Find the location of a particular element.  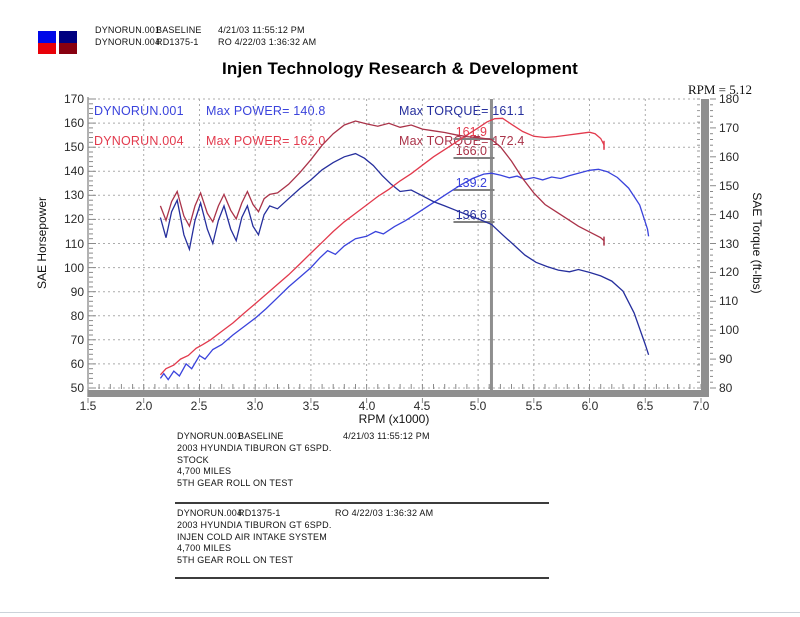

annotation-max-power: Max POWER= 162.0 is located at coordinates (266, 141).